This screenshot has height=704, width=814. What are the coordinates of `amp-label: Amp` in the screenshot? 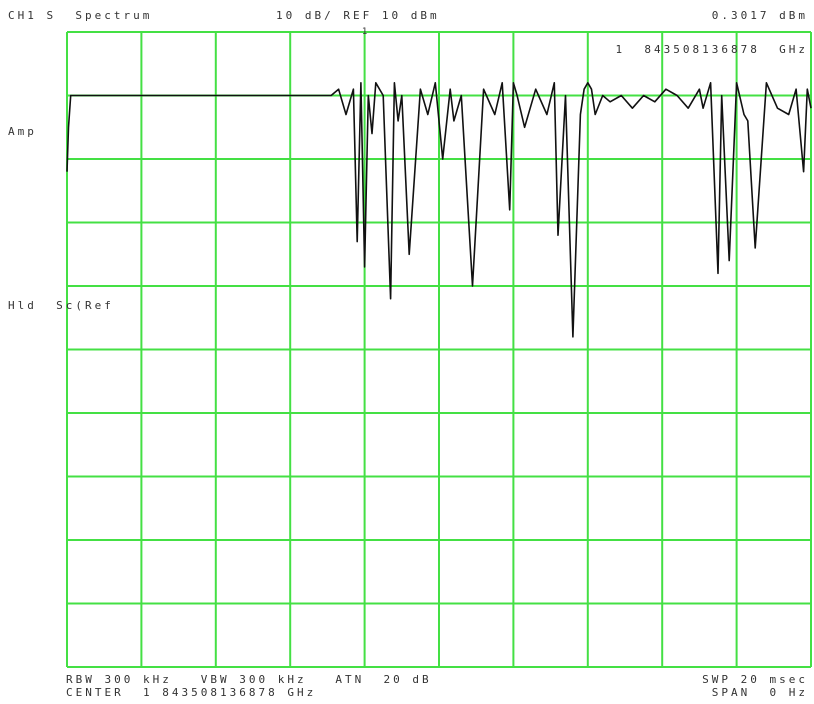 It's located at (22, 131).